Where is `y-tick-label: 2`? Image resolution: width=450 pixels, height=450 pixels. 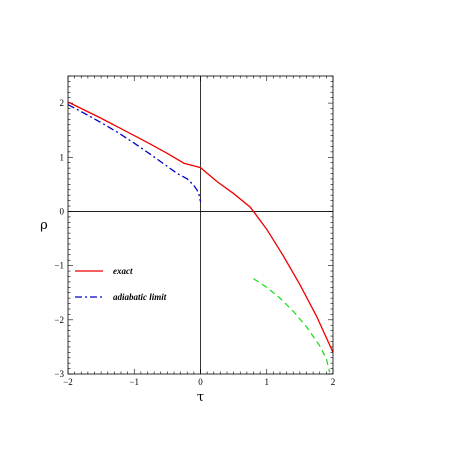
y-tick-label: 2 is located at coordinates (62, 103).